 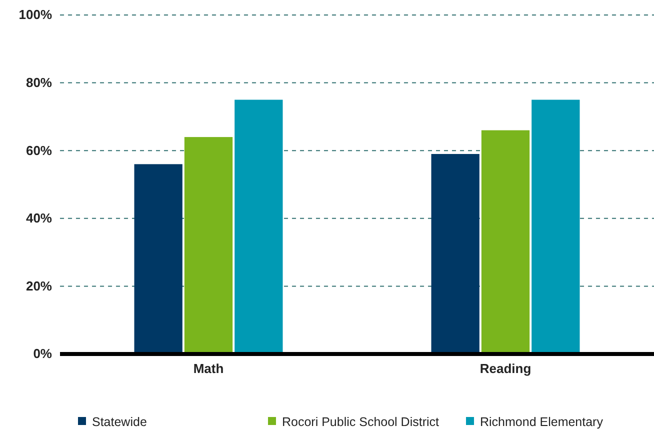 What do you see at coordinates (42, 354) in the screenshot?
I see `y-tick-label: 0%` at bounding box center [42, 354].